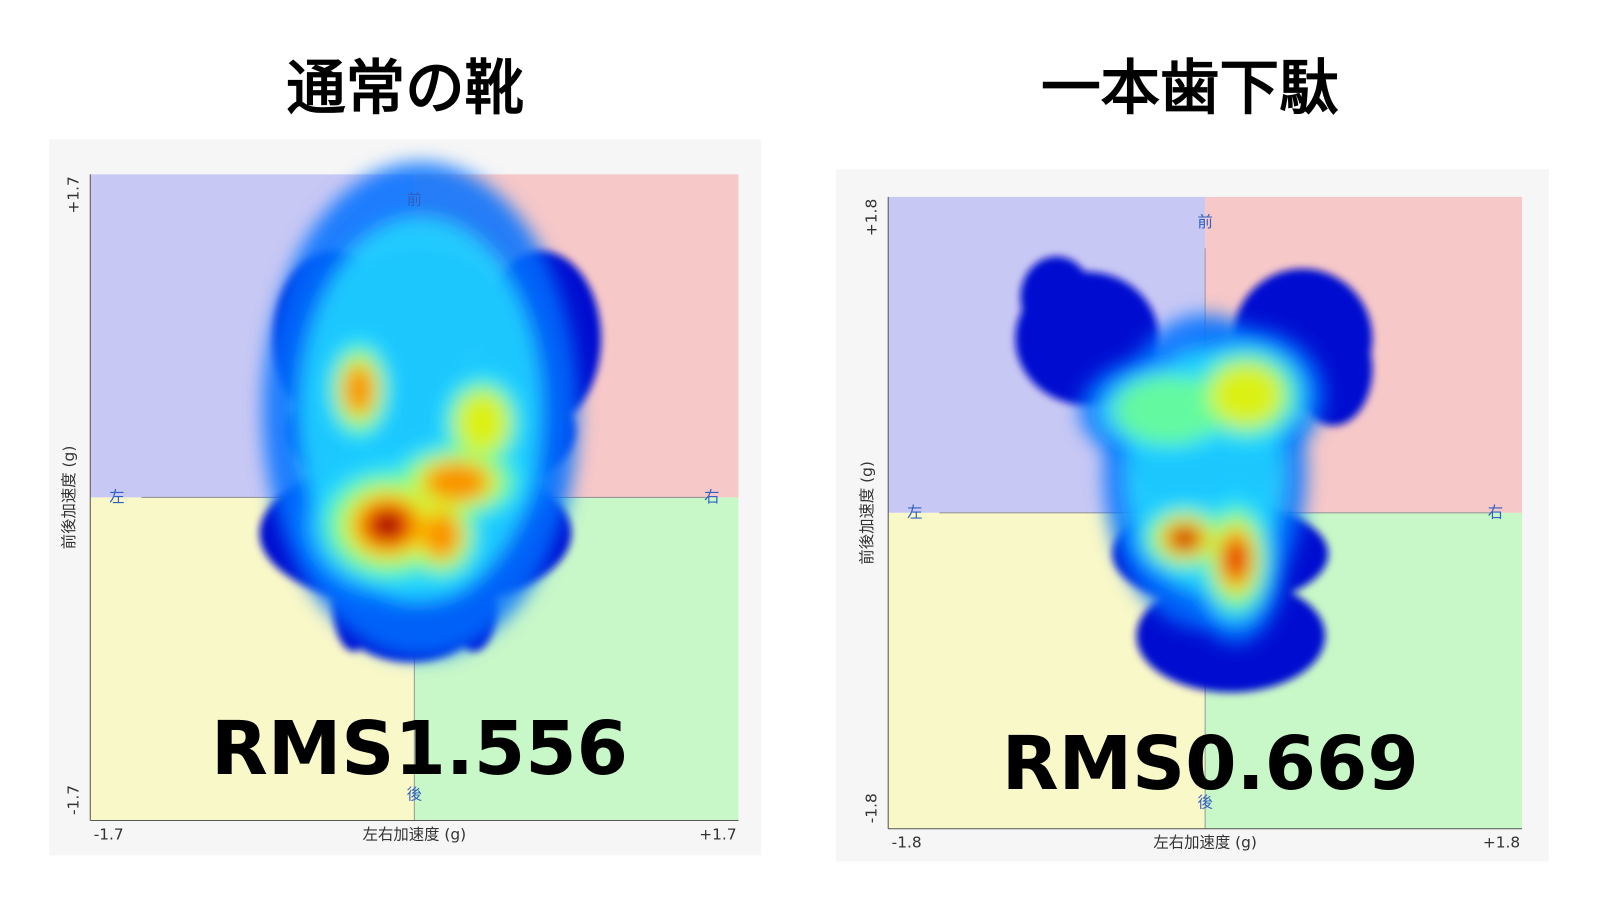 Image resolution: width=1600 pixels, height=900 pixels. What do you see at coordinates (1501, 843) in the screenshot?
I see `x-axis-max: +1.8` at bounding box center [1501, 843].